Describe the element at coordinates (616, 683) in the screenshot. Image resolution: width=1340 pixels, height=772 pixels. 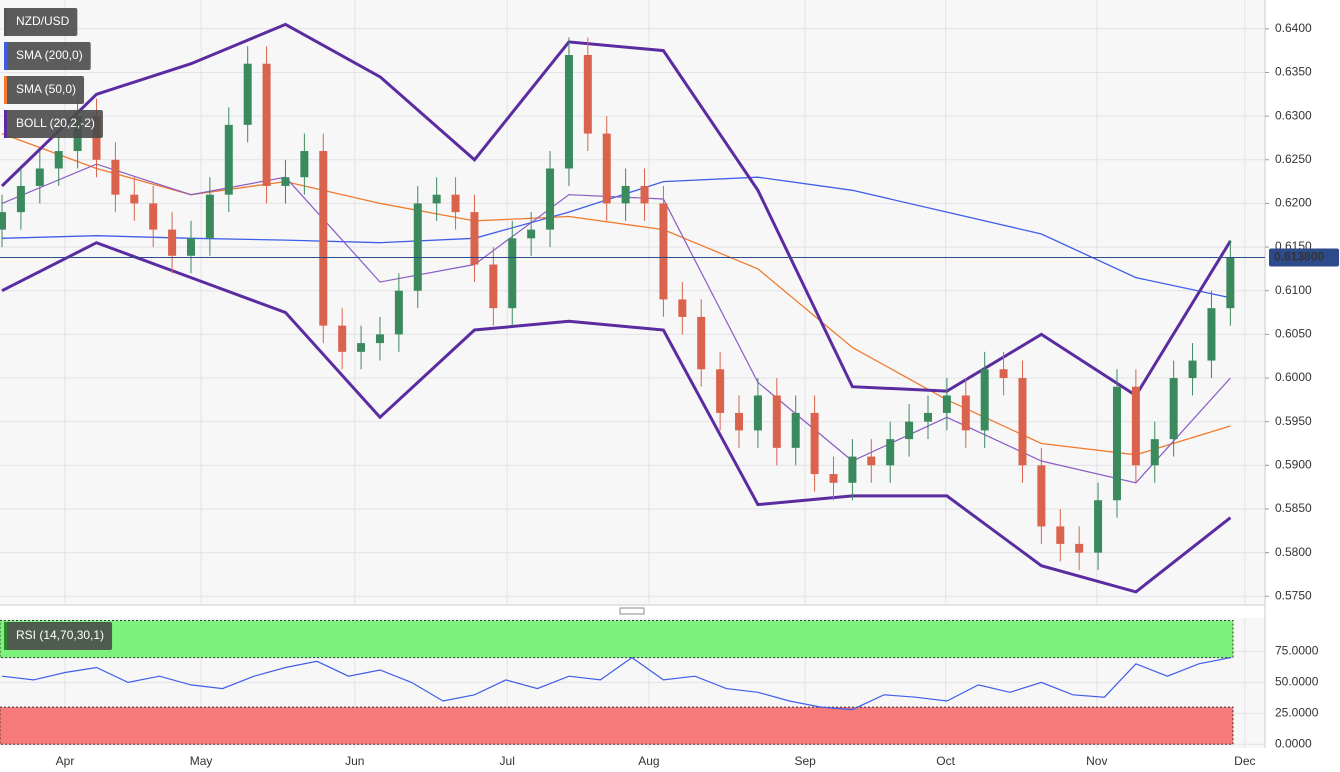
I see `rsi-line` at that location.